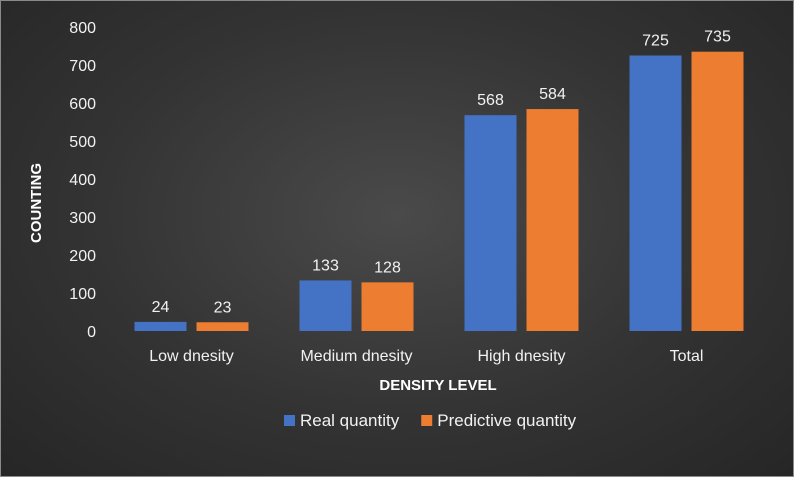  What do you see at coordinates (82, 66) in the screenshot?
I see `y-tick-label: 700` at bounding box center [82, 66].